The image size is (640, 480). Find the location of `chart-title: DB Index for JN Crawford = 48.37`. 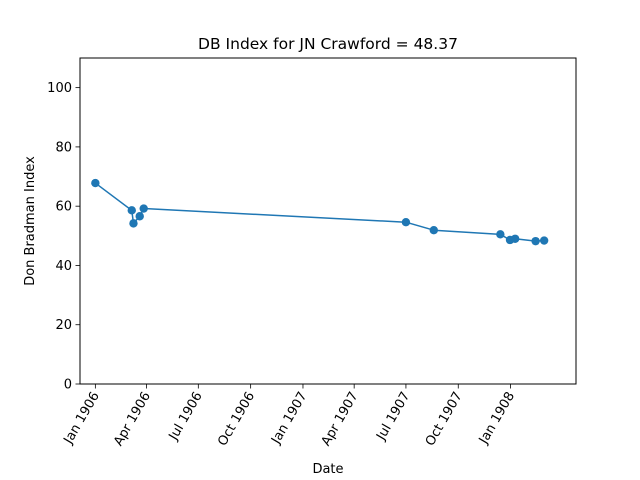

chart-title: DB Index for JN Crawford = 48.37 is located at coordinates (328, 44).